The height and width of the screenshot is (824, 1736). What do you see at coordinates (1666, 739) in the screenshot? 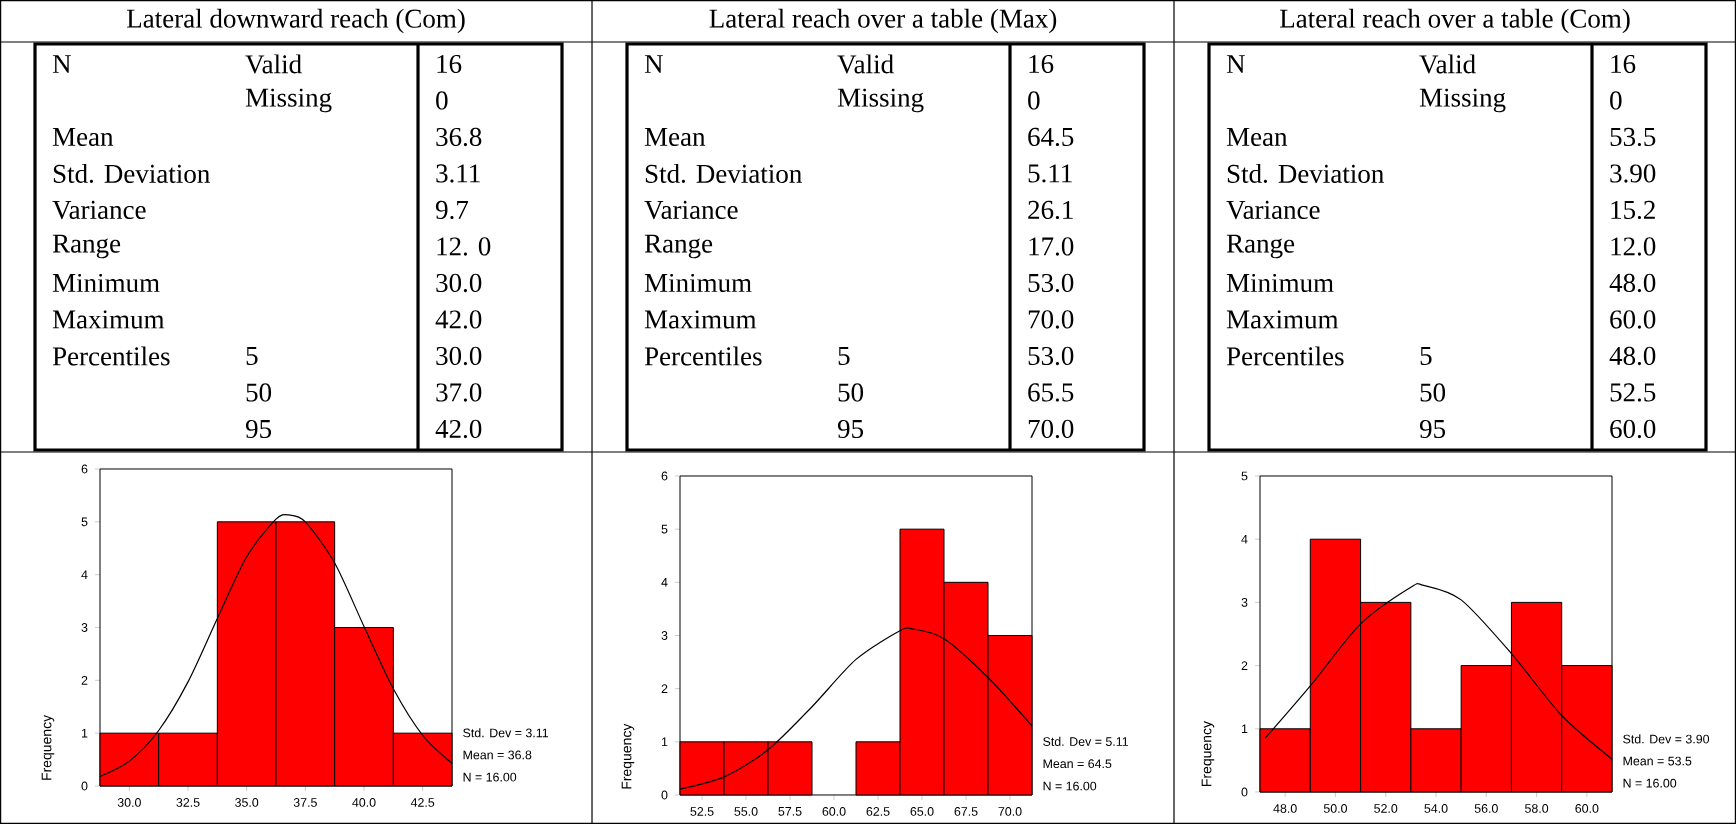
I see `text: Std. Dev = 3.90` at bounding box center [1666, 739].